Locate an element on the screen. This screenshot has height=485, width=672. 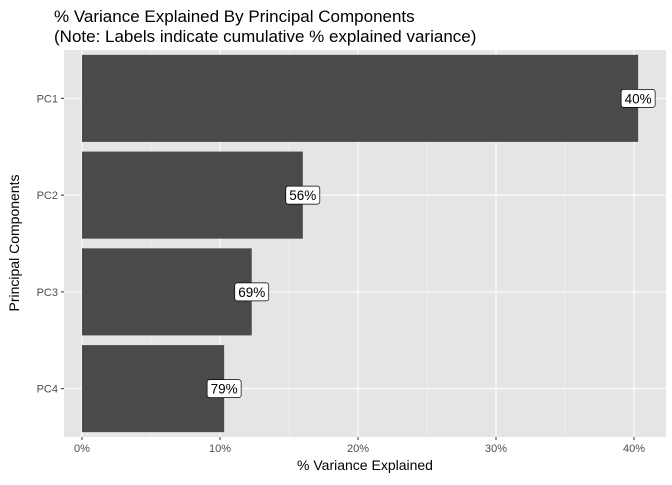
bar-pc4 is located at coordinates (153, 389).